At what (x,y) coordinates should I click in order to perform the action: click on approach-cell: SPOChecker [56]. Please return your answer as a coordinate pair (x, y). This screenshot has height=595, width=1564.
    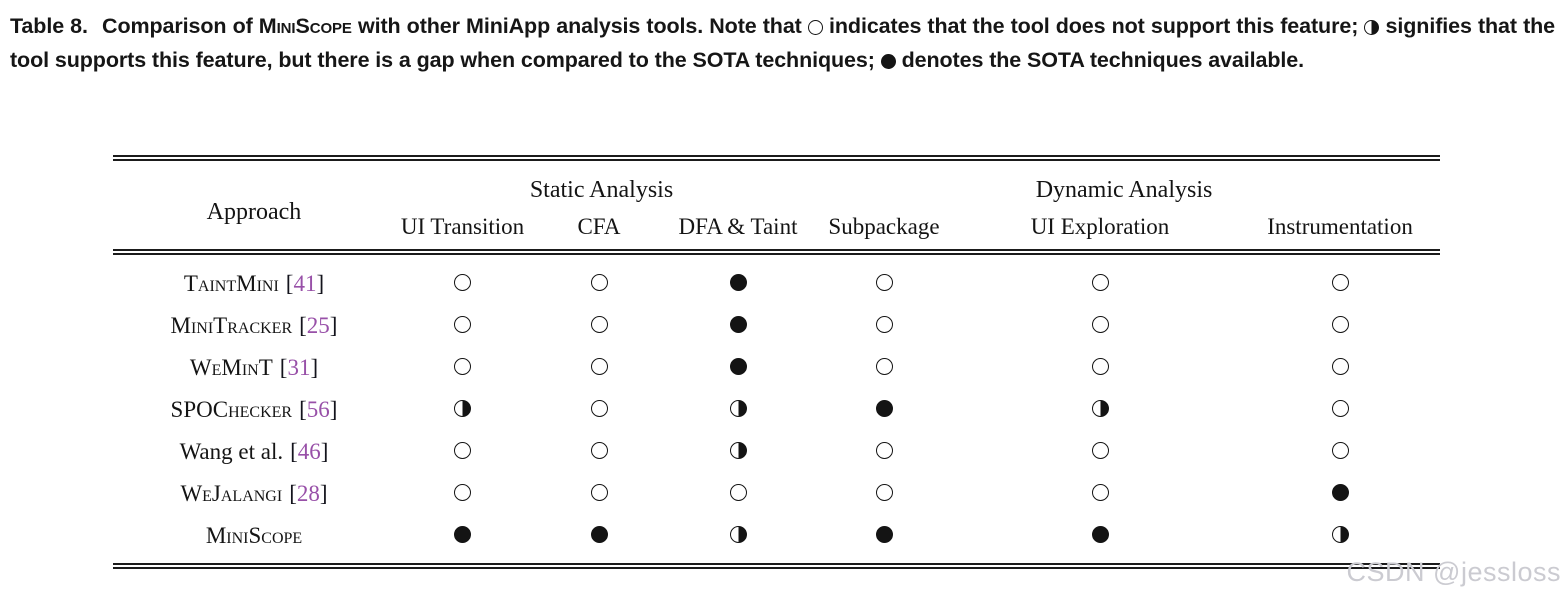
    Looking at the image, I should click on (254, 410).